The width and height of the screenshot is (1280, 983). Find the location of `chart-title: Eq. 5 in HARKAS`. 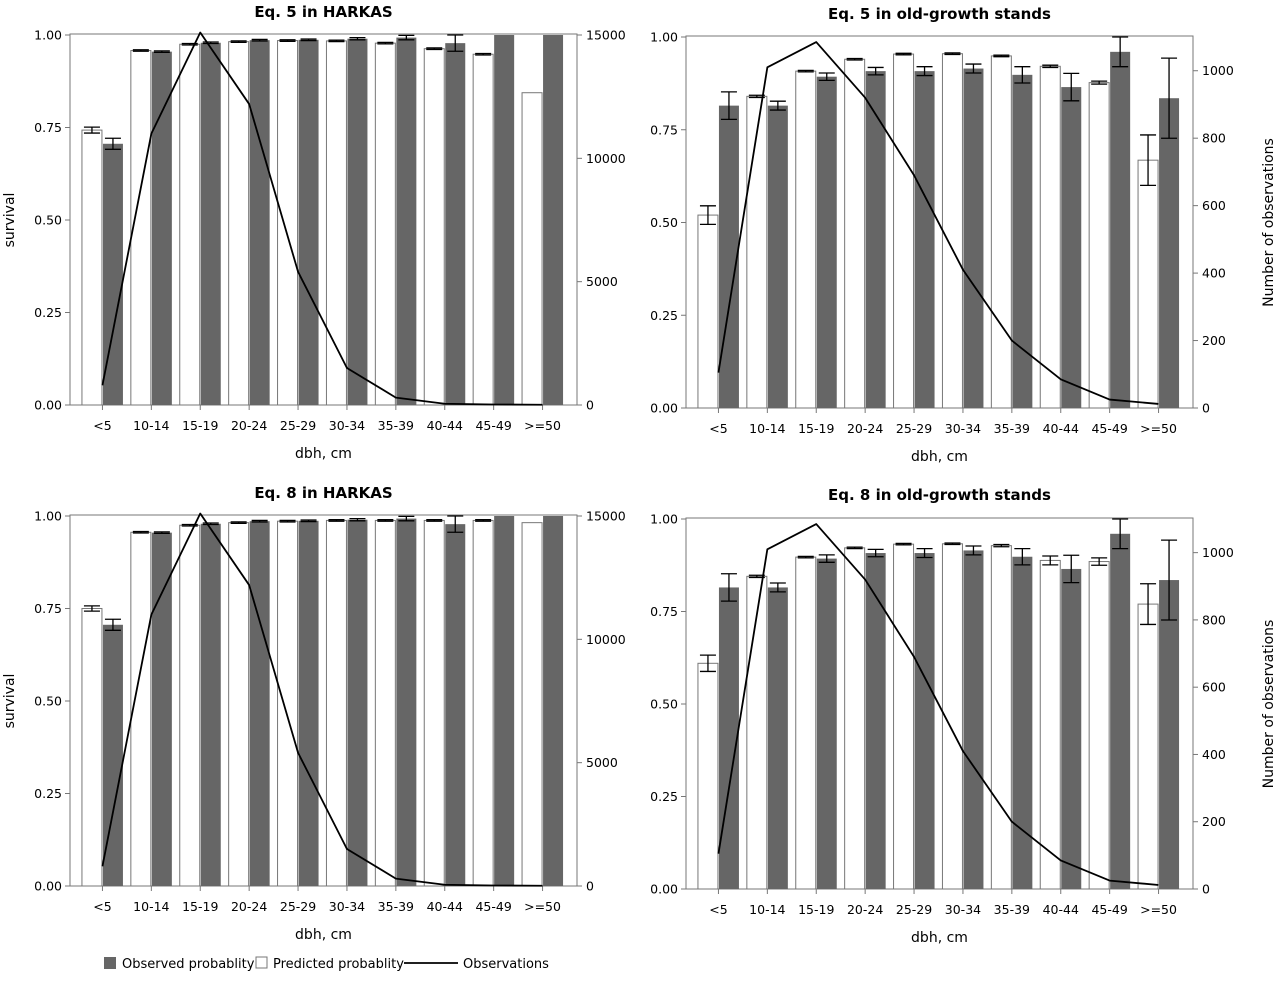

chart-title: Eq. 5 in HARKAS is located at coordinates (323, 12).